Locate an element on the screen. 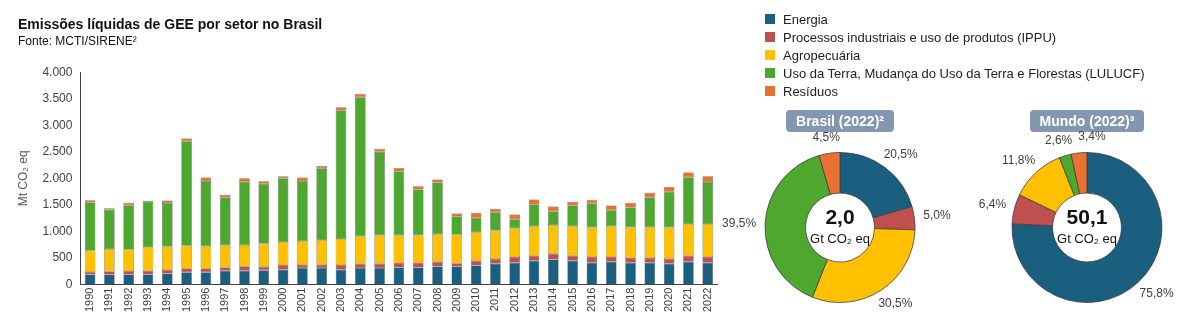 This screenshot has width=1192, height=323. text: 2,0 is located at coordinates (840, 217).